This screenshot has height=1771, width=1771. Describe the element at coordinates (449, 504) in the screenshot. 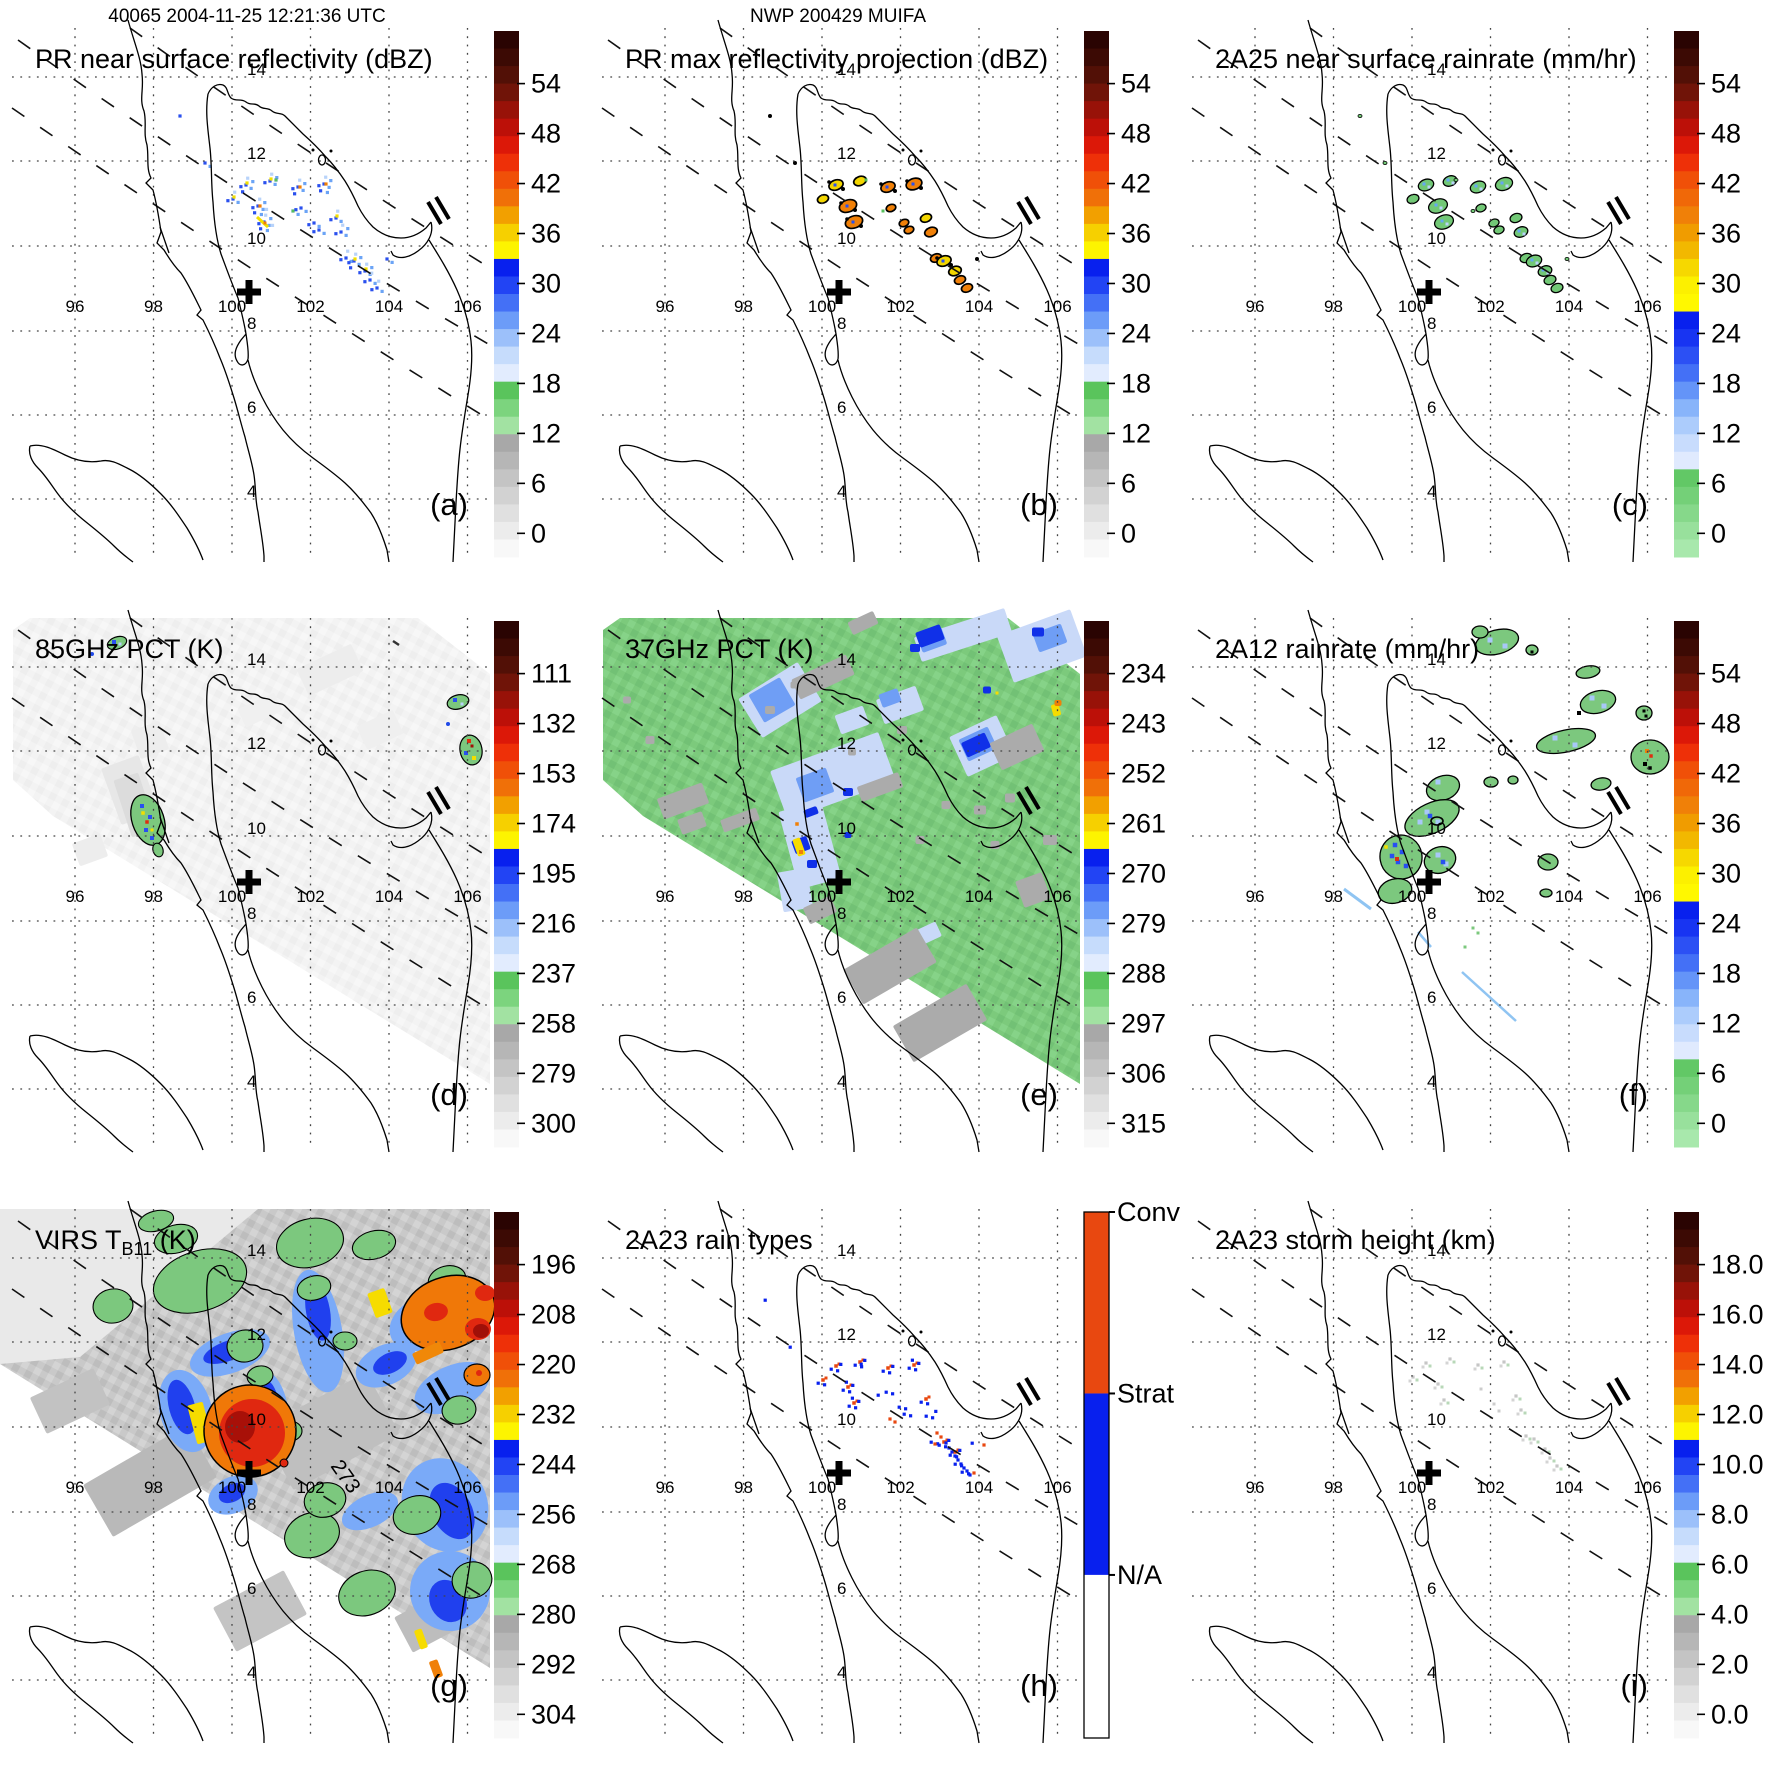

I see `panel-letter: (a)` at that location.